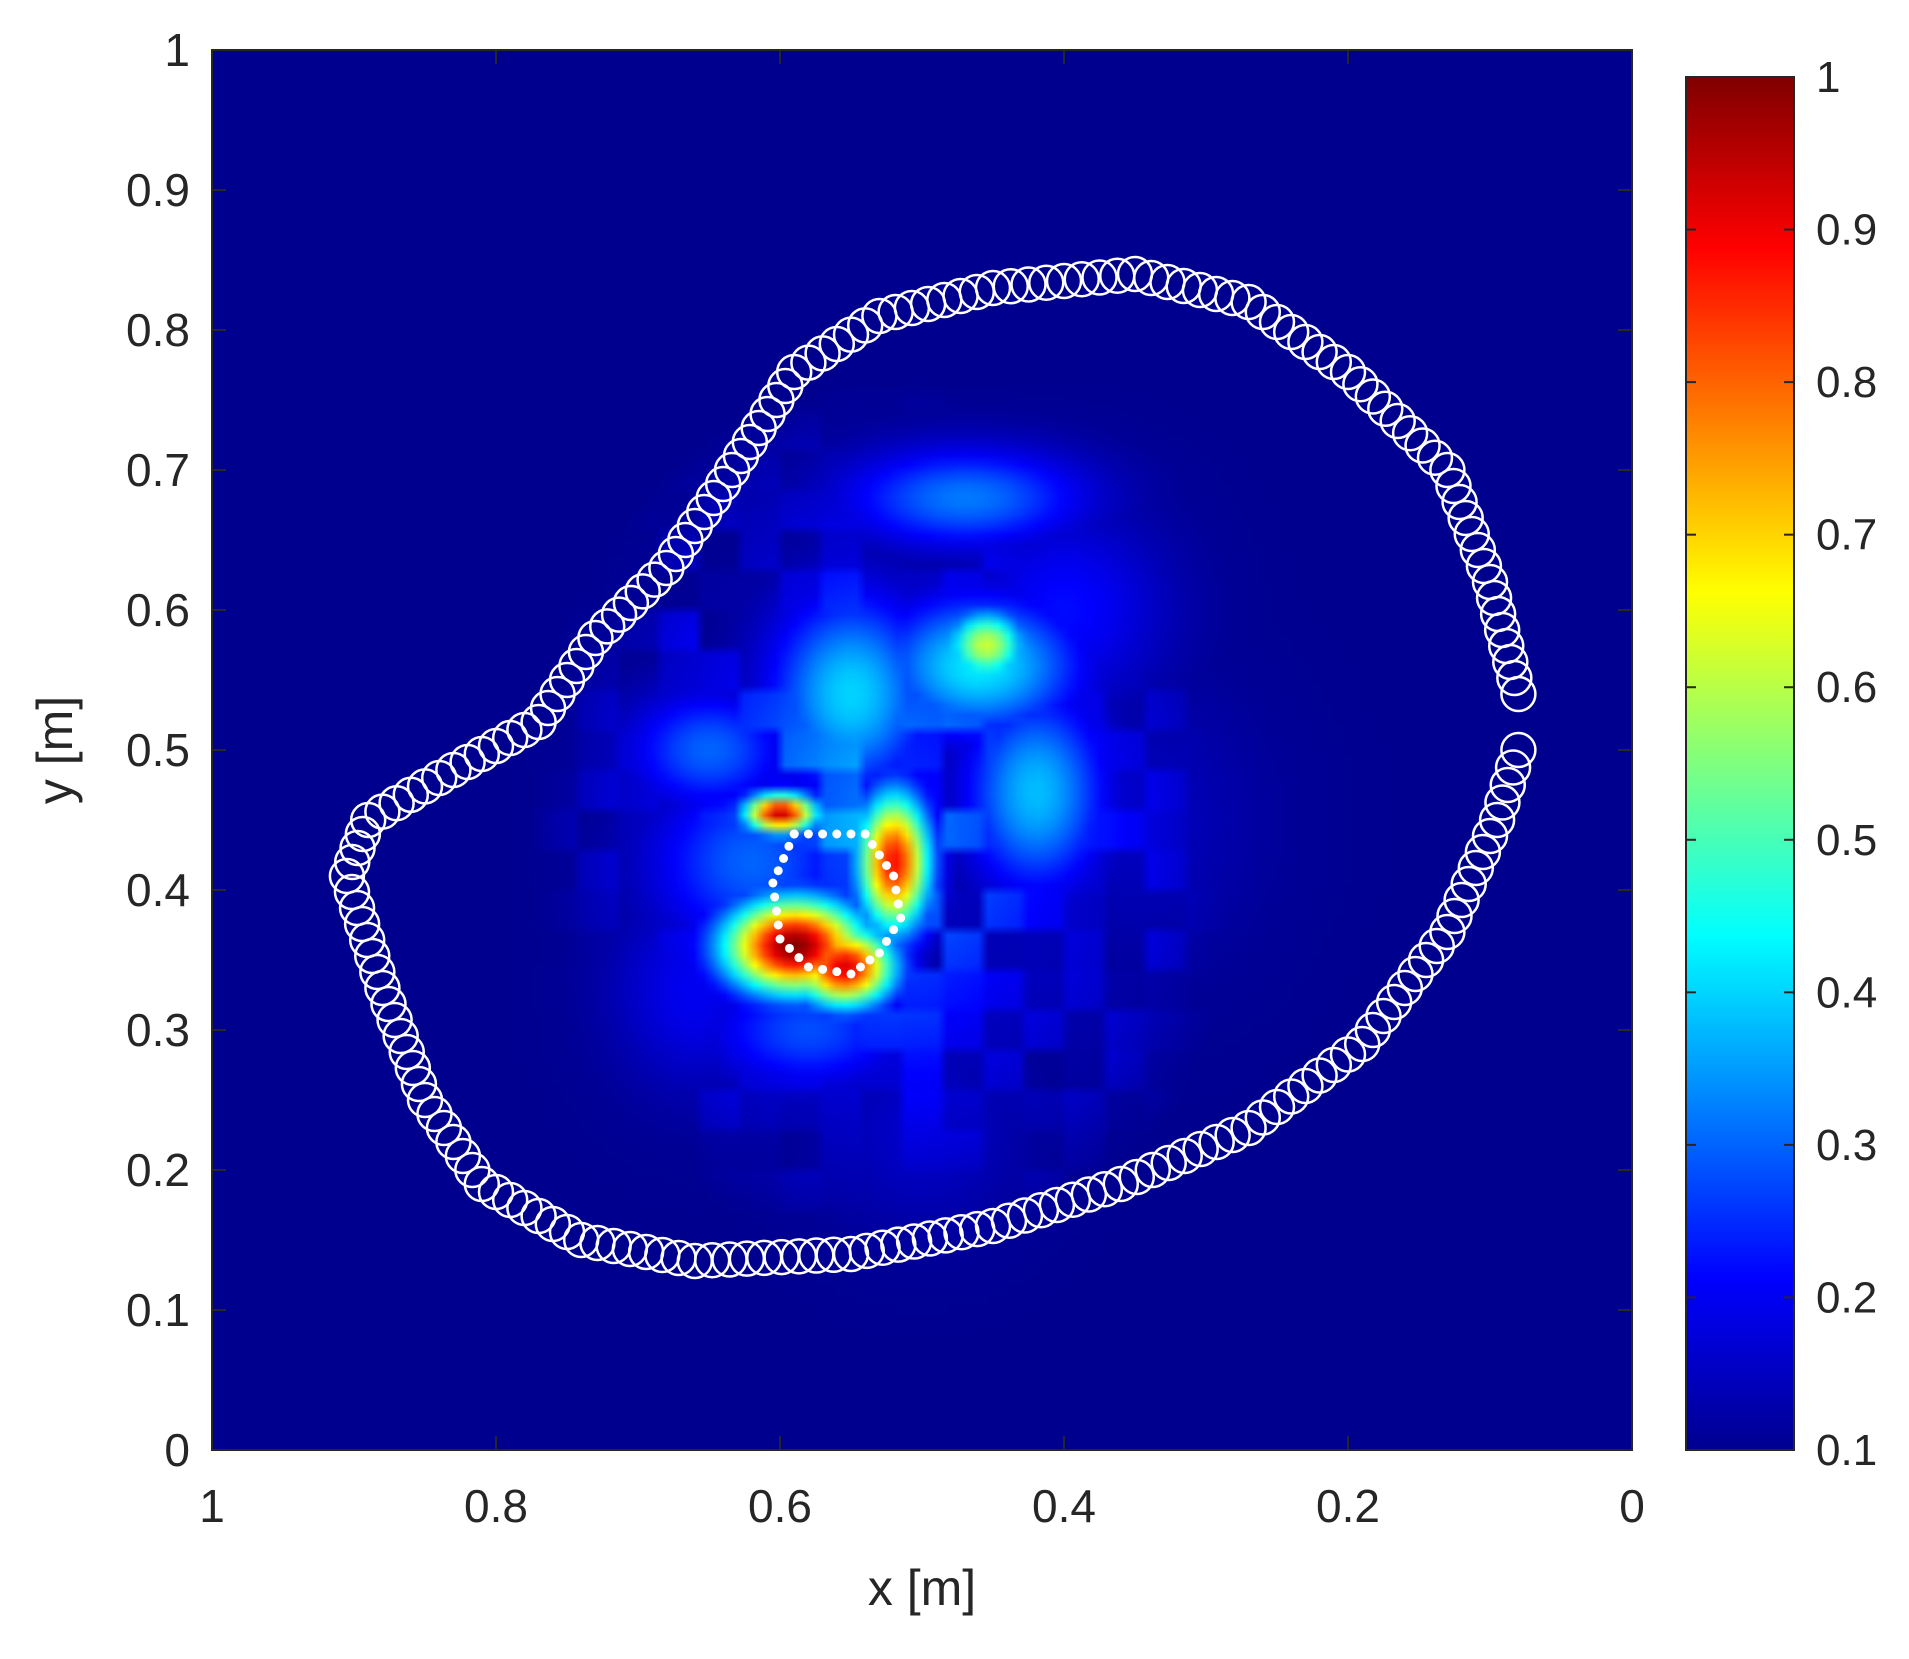  What do you see at coordinates (1846, 1450) in the screenshot?
I see `colorbar-tick-label: 0.1` at bounding box center [1846, 1450].